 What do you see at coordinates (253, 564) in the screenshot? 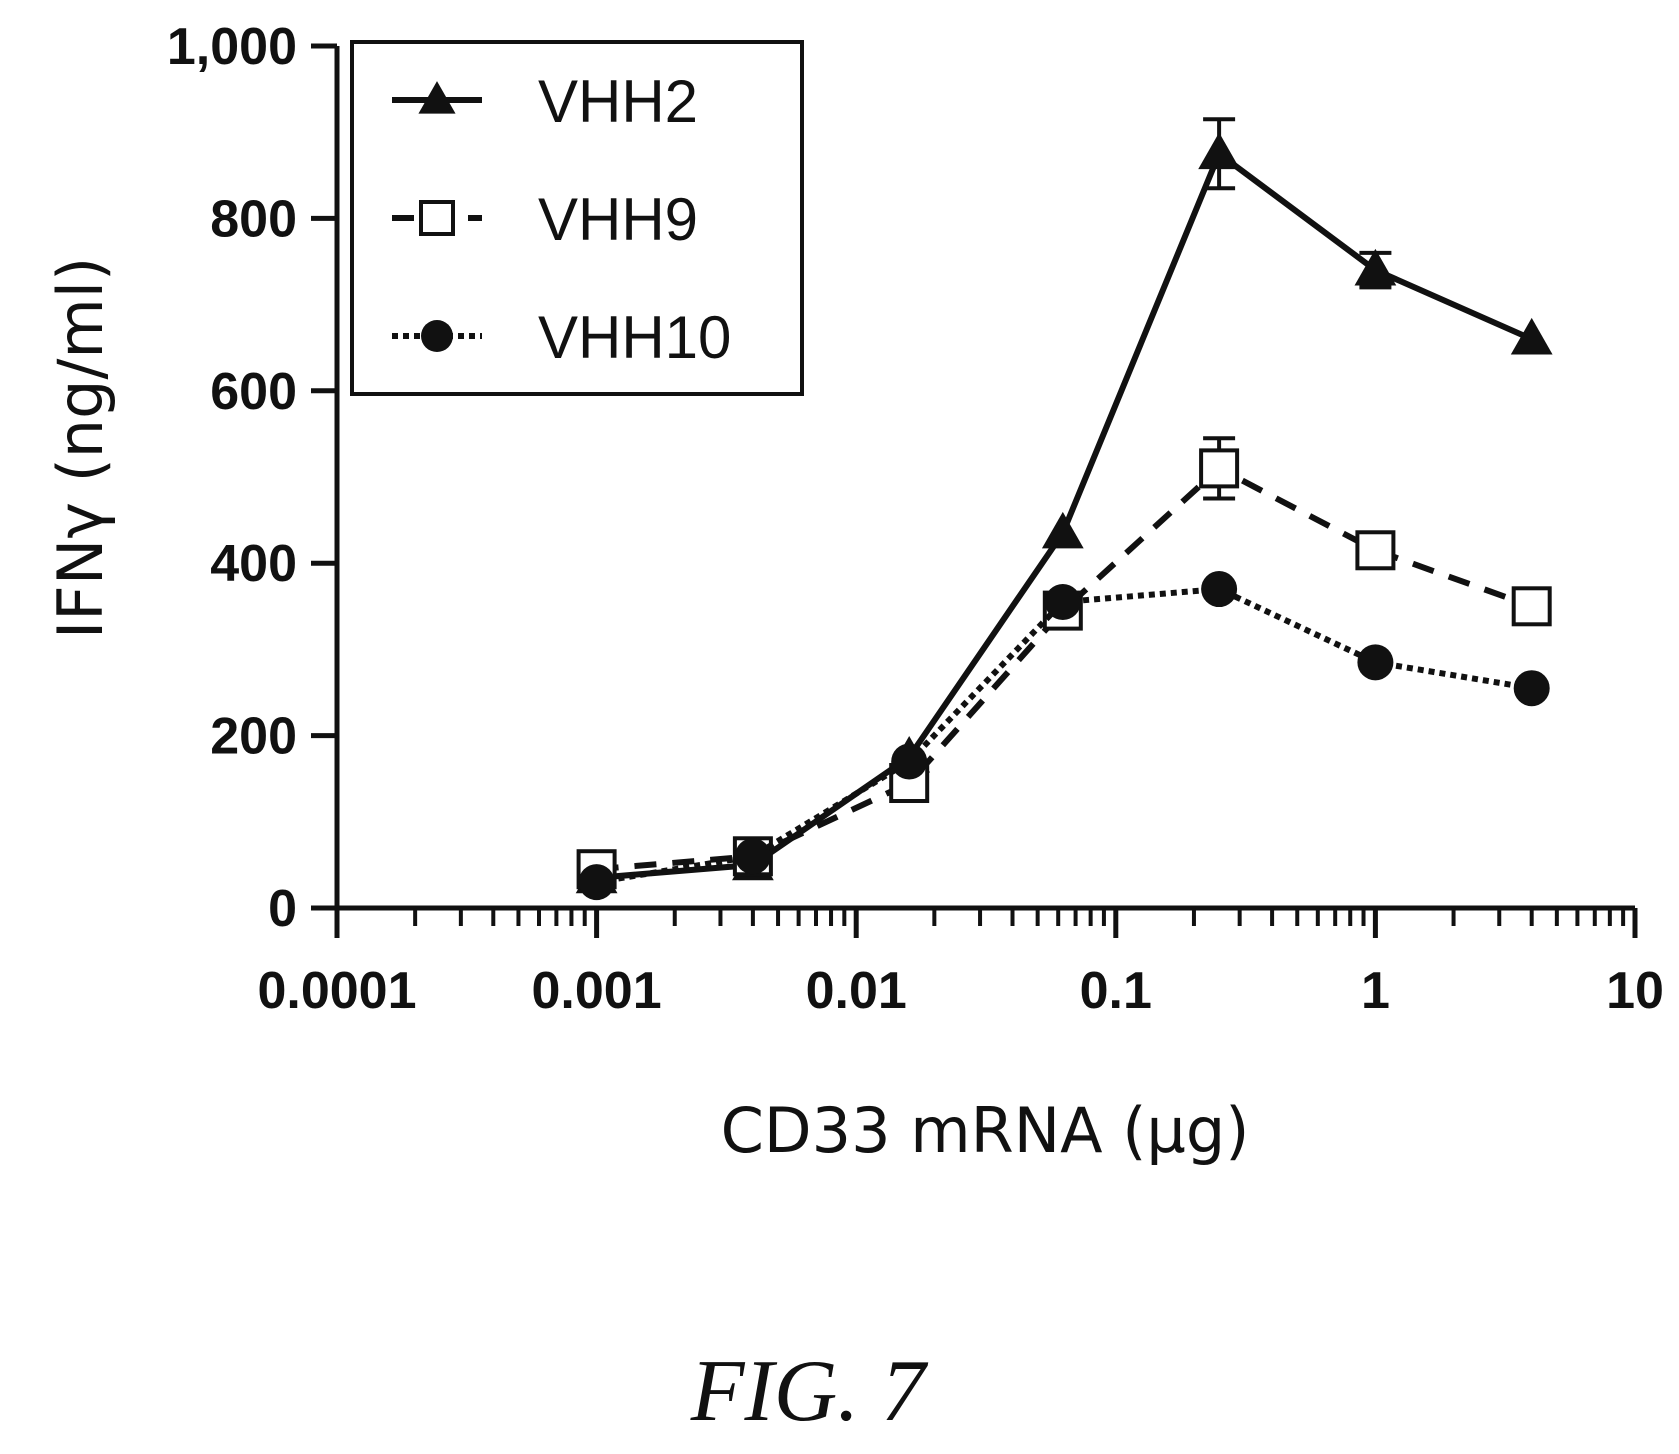
I see `y-tick-label: 400` at bounding box center [253, 564].